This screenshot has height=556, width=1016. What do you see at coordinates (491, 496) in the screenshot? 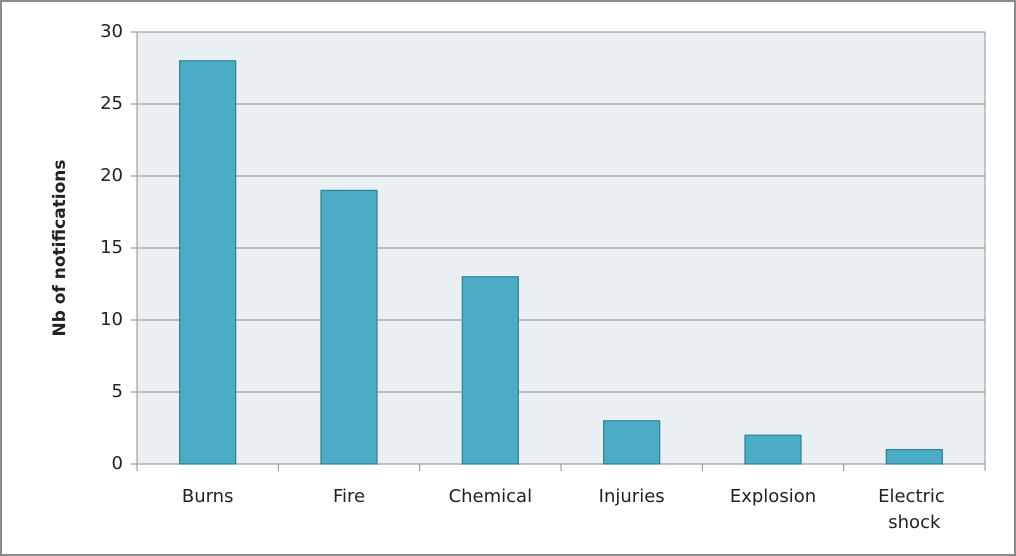
I see `x-tick-label: Chemical` at bounding box center [491, 496].